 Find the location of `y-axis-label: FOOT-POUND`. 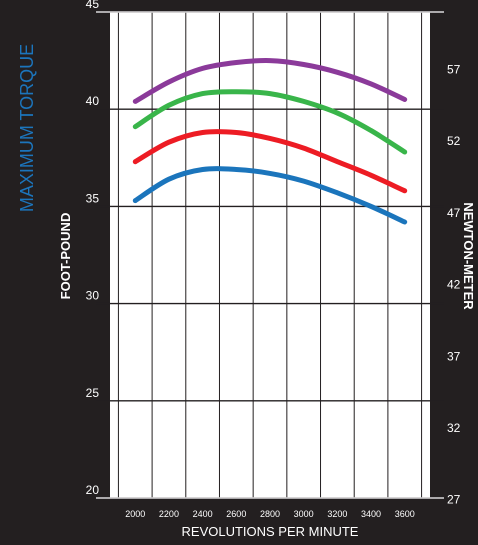

y-axis-label: FOOT-POUND is located at coordinates (65, 256).